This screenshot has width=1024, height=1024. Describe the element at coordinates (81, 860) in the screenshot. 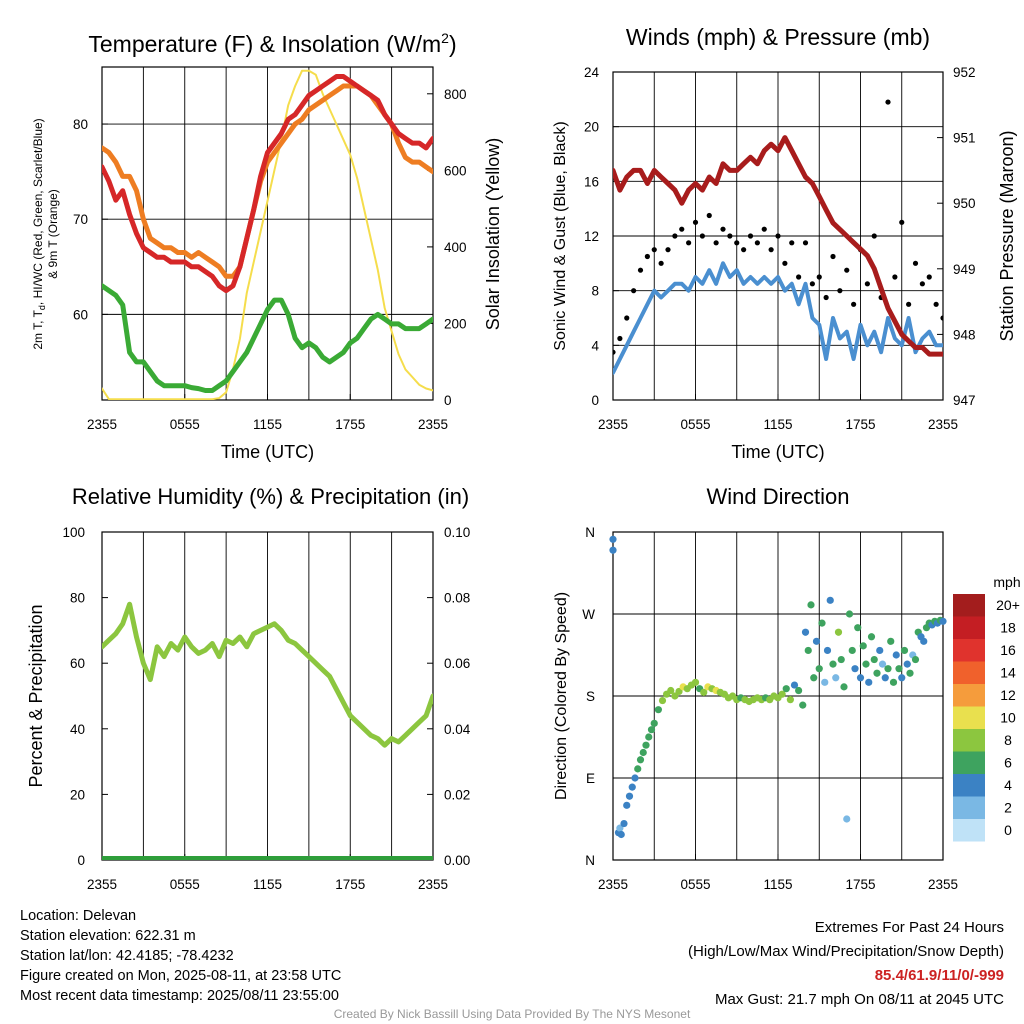

I see `y-tick-label: 0` at that location.